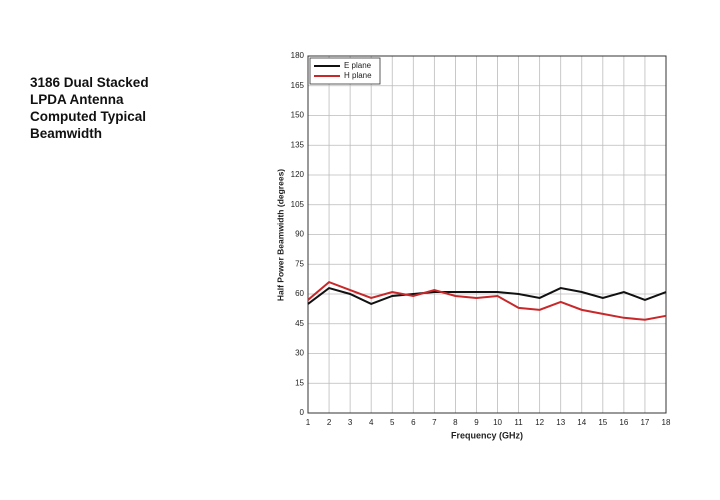  What do you see at coordinates (581, 422) in the screenshot?
I see `x-tick-label: 14` at bounding box center [581, 422].